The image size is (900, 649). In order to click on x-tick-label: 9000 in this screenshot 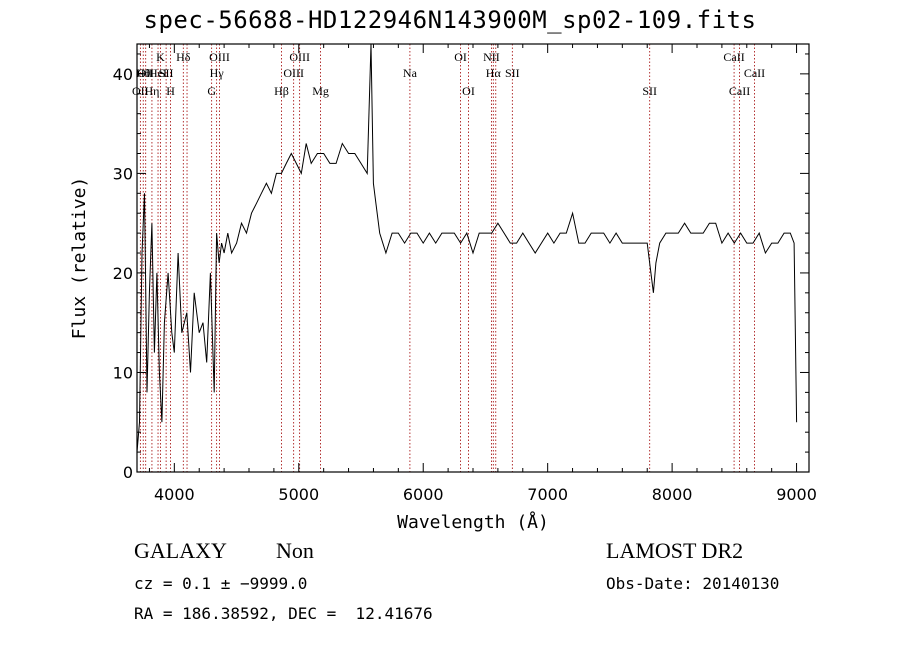, I will do `click(796, 494)`.